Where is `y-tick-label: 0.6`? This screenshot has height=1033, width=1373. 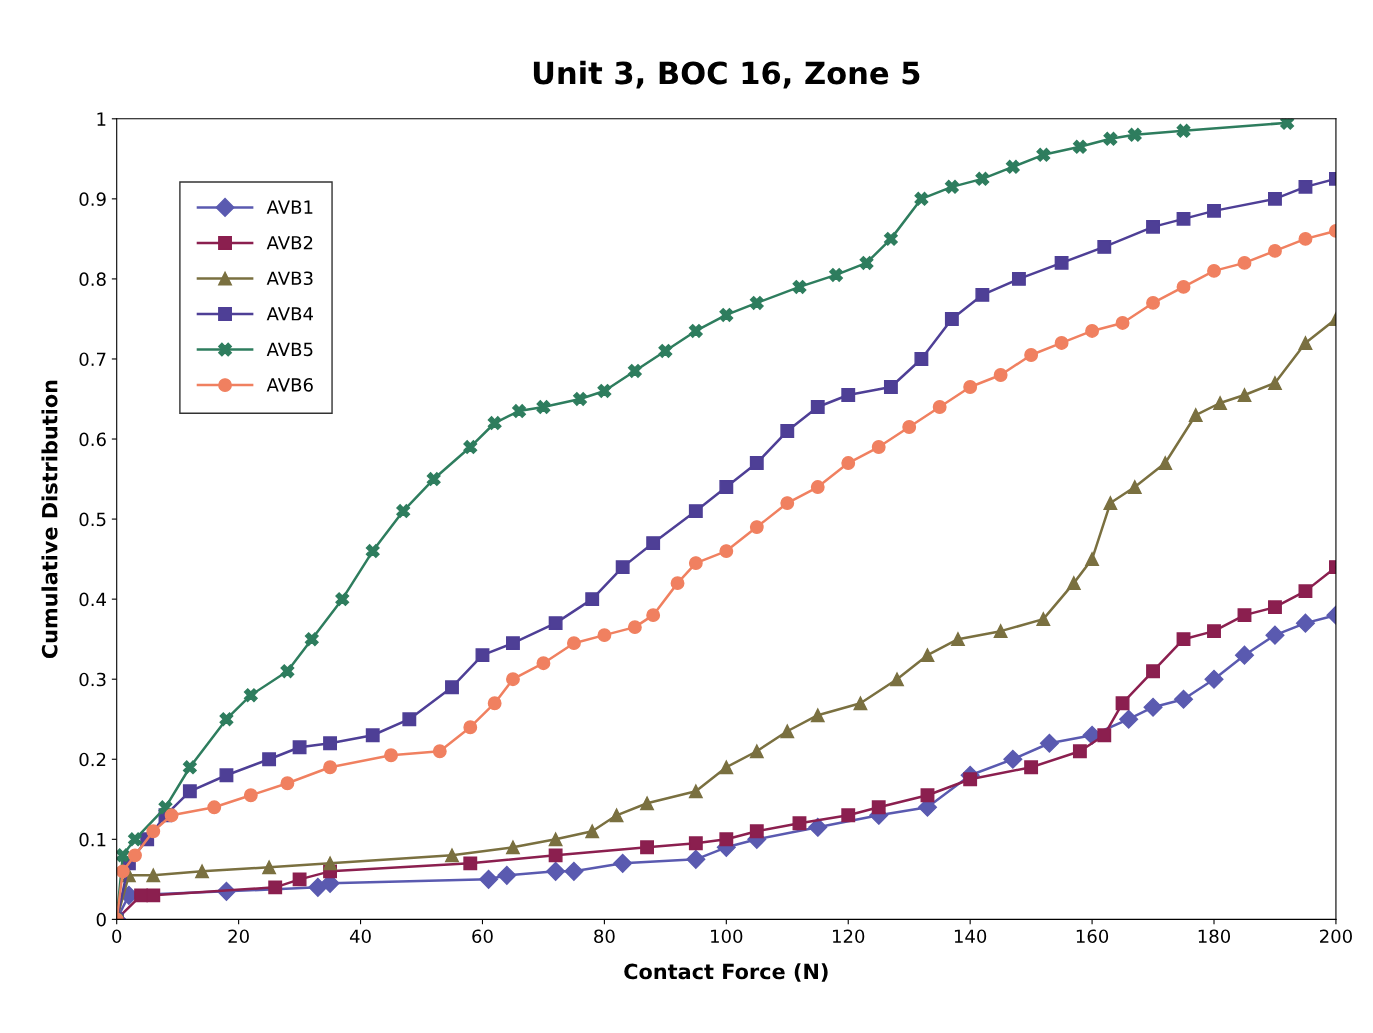
y-tick-label: 0.6 is located at coordinates (92, 439).